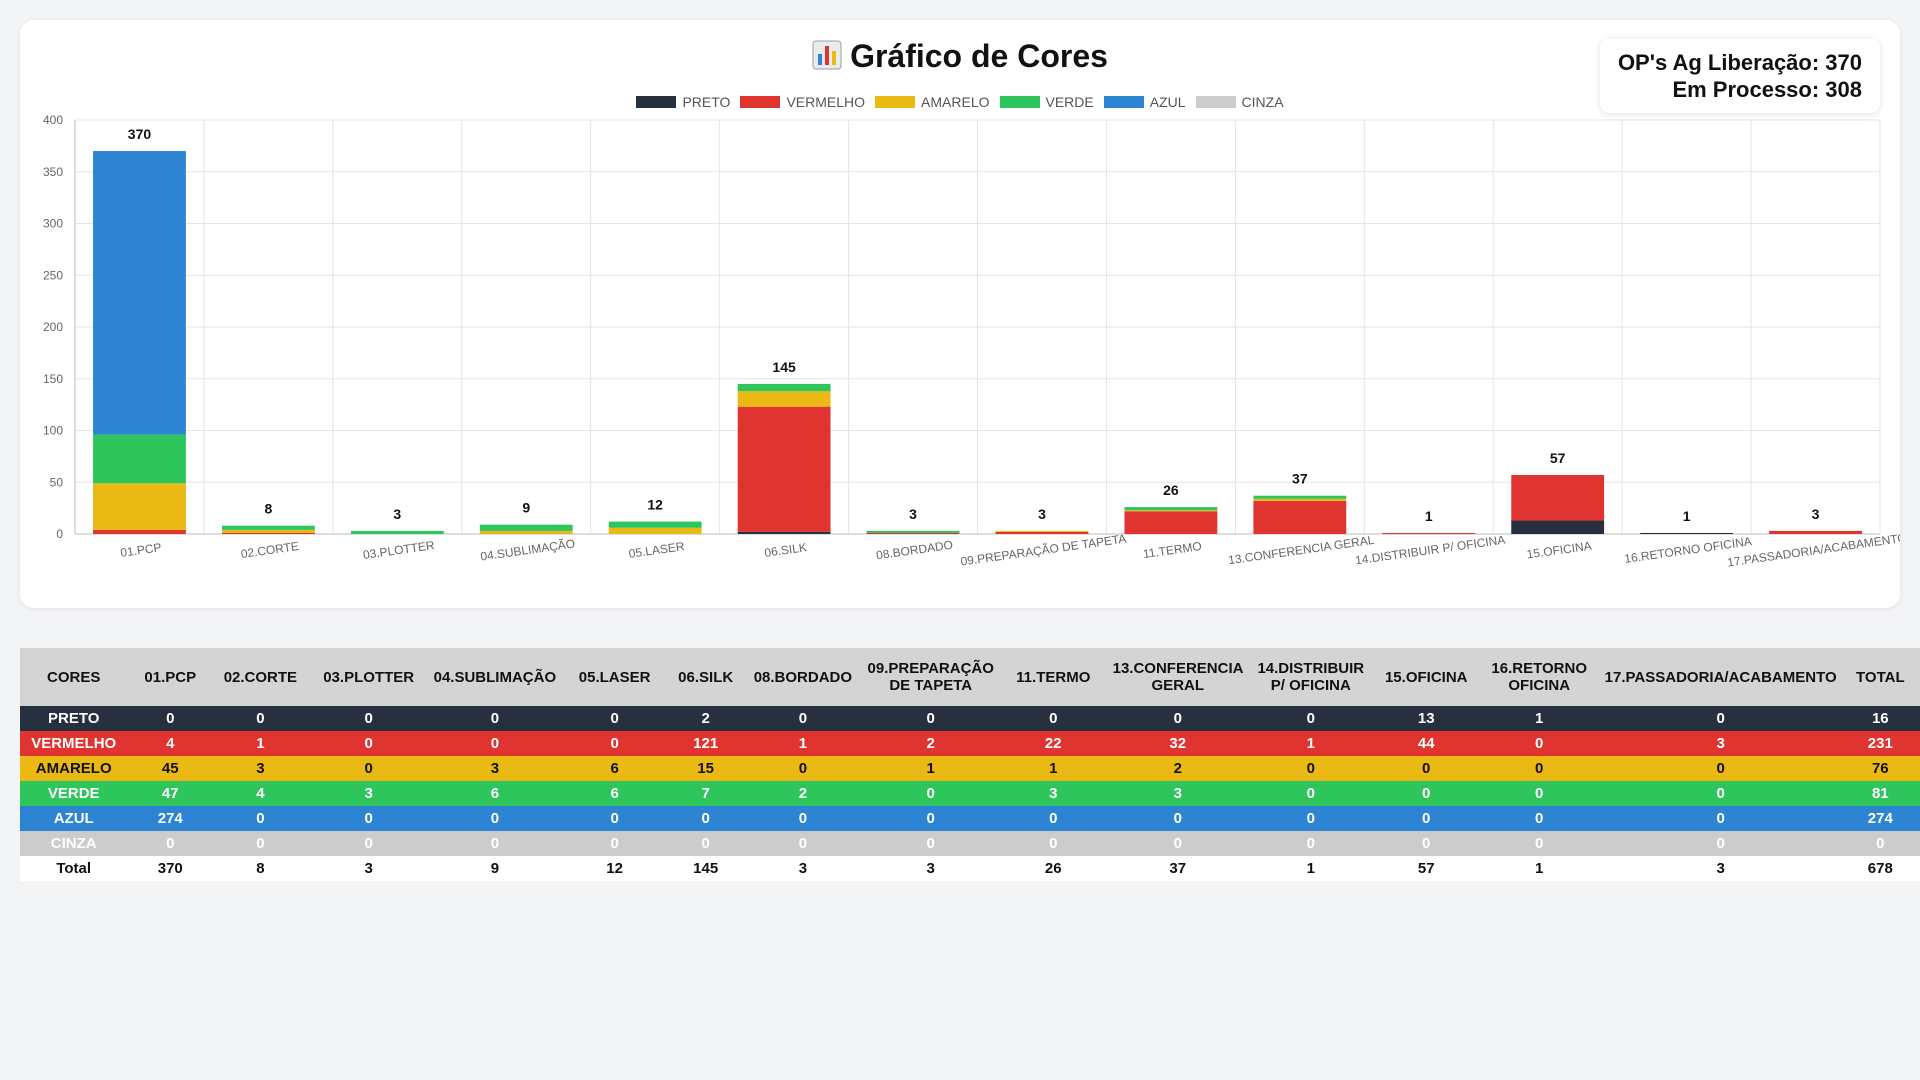  I want to click on table-cell: 47, so click(170, 793).